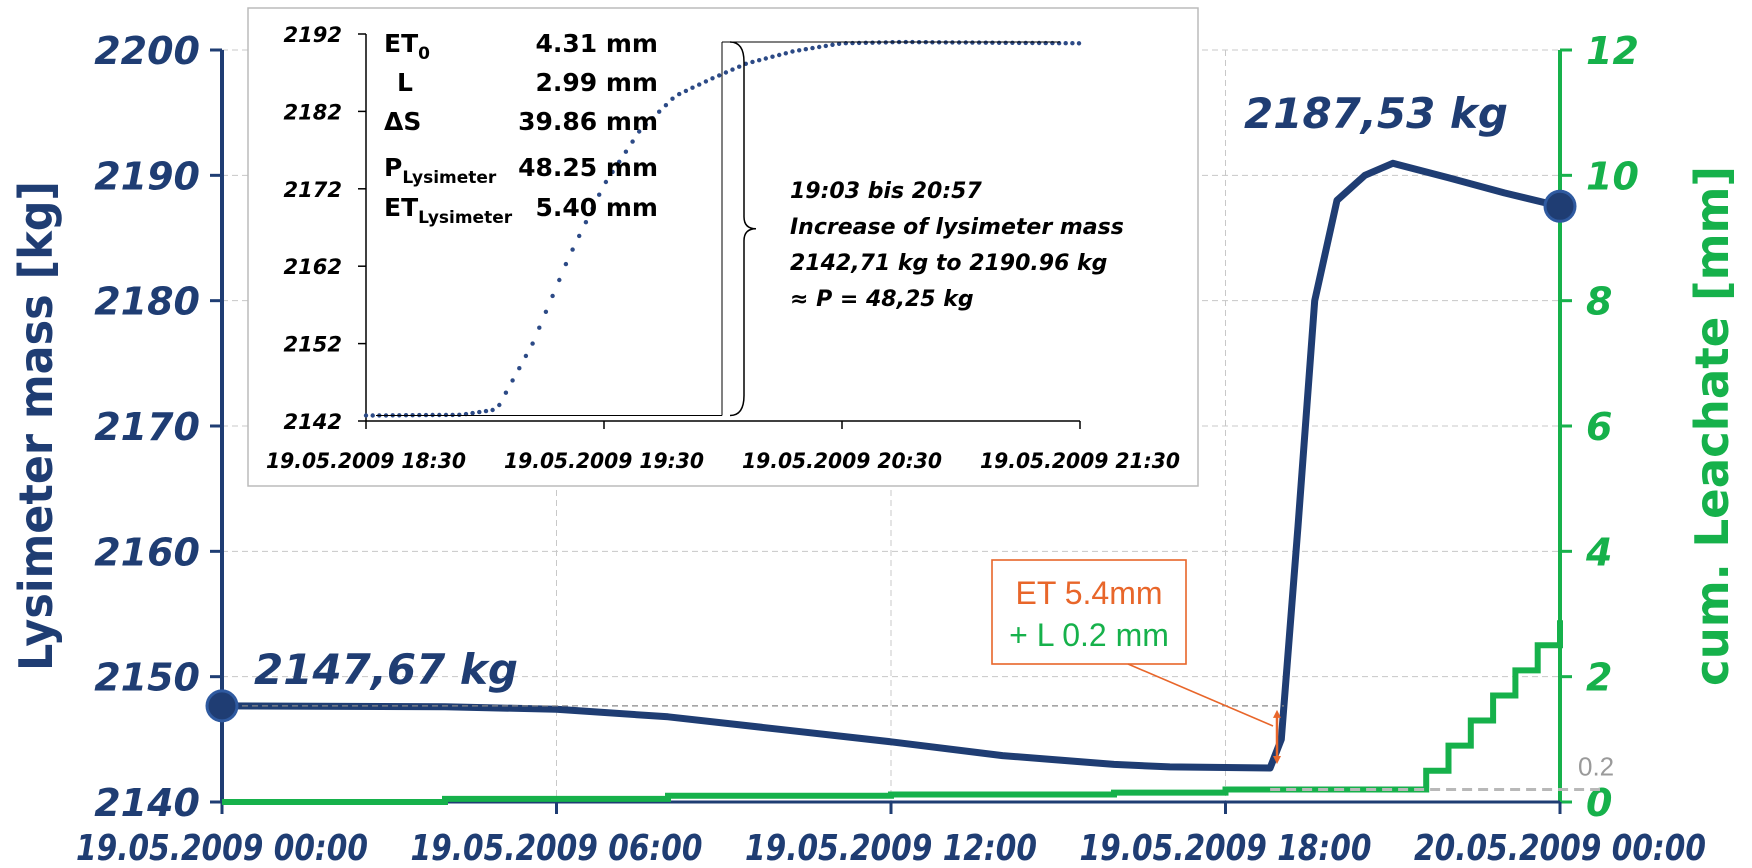 The width and height of the screenshot is (1752, 868). I want to click on inset-y-tick-label: 2192, so click(313, 35).